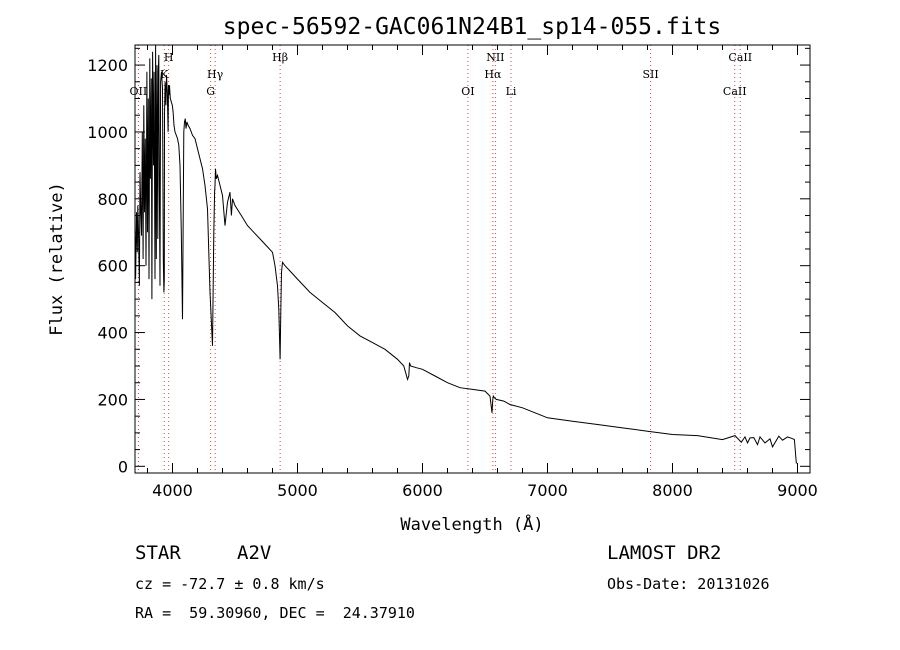  What do you see at coordinates (547, 490) in the screenshot?
I see `x-tick-label: 7000` at bounding box center [547, 490].